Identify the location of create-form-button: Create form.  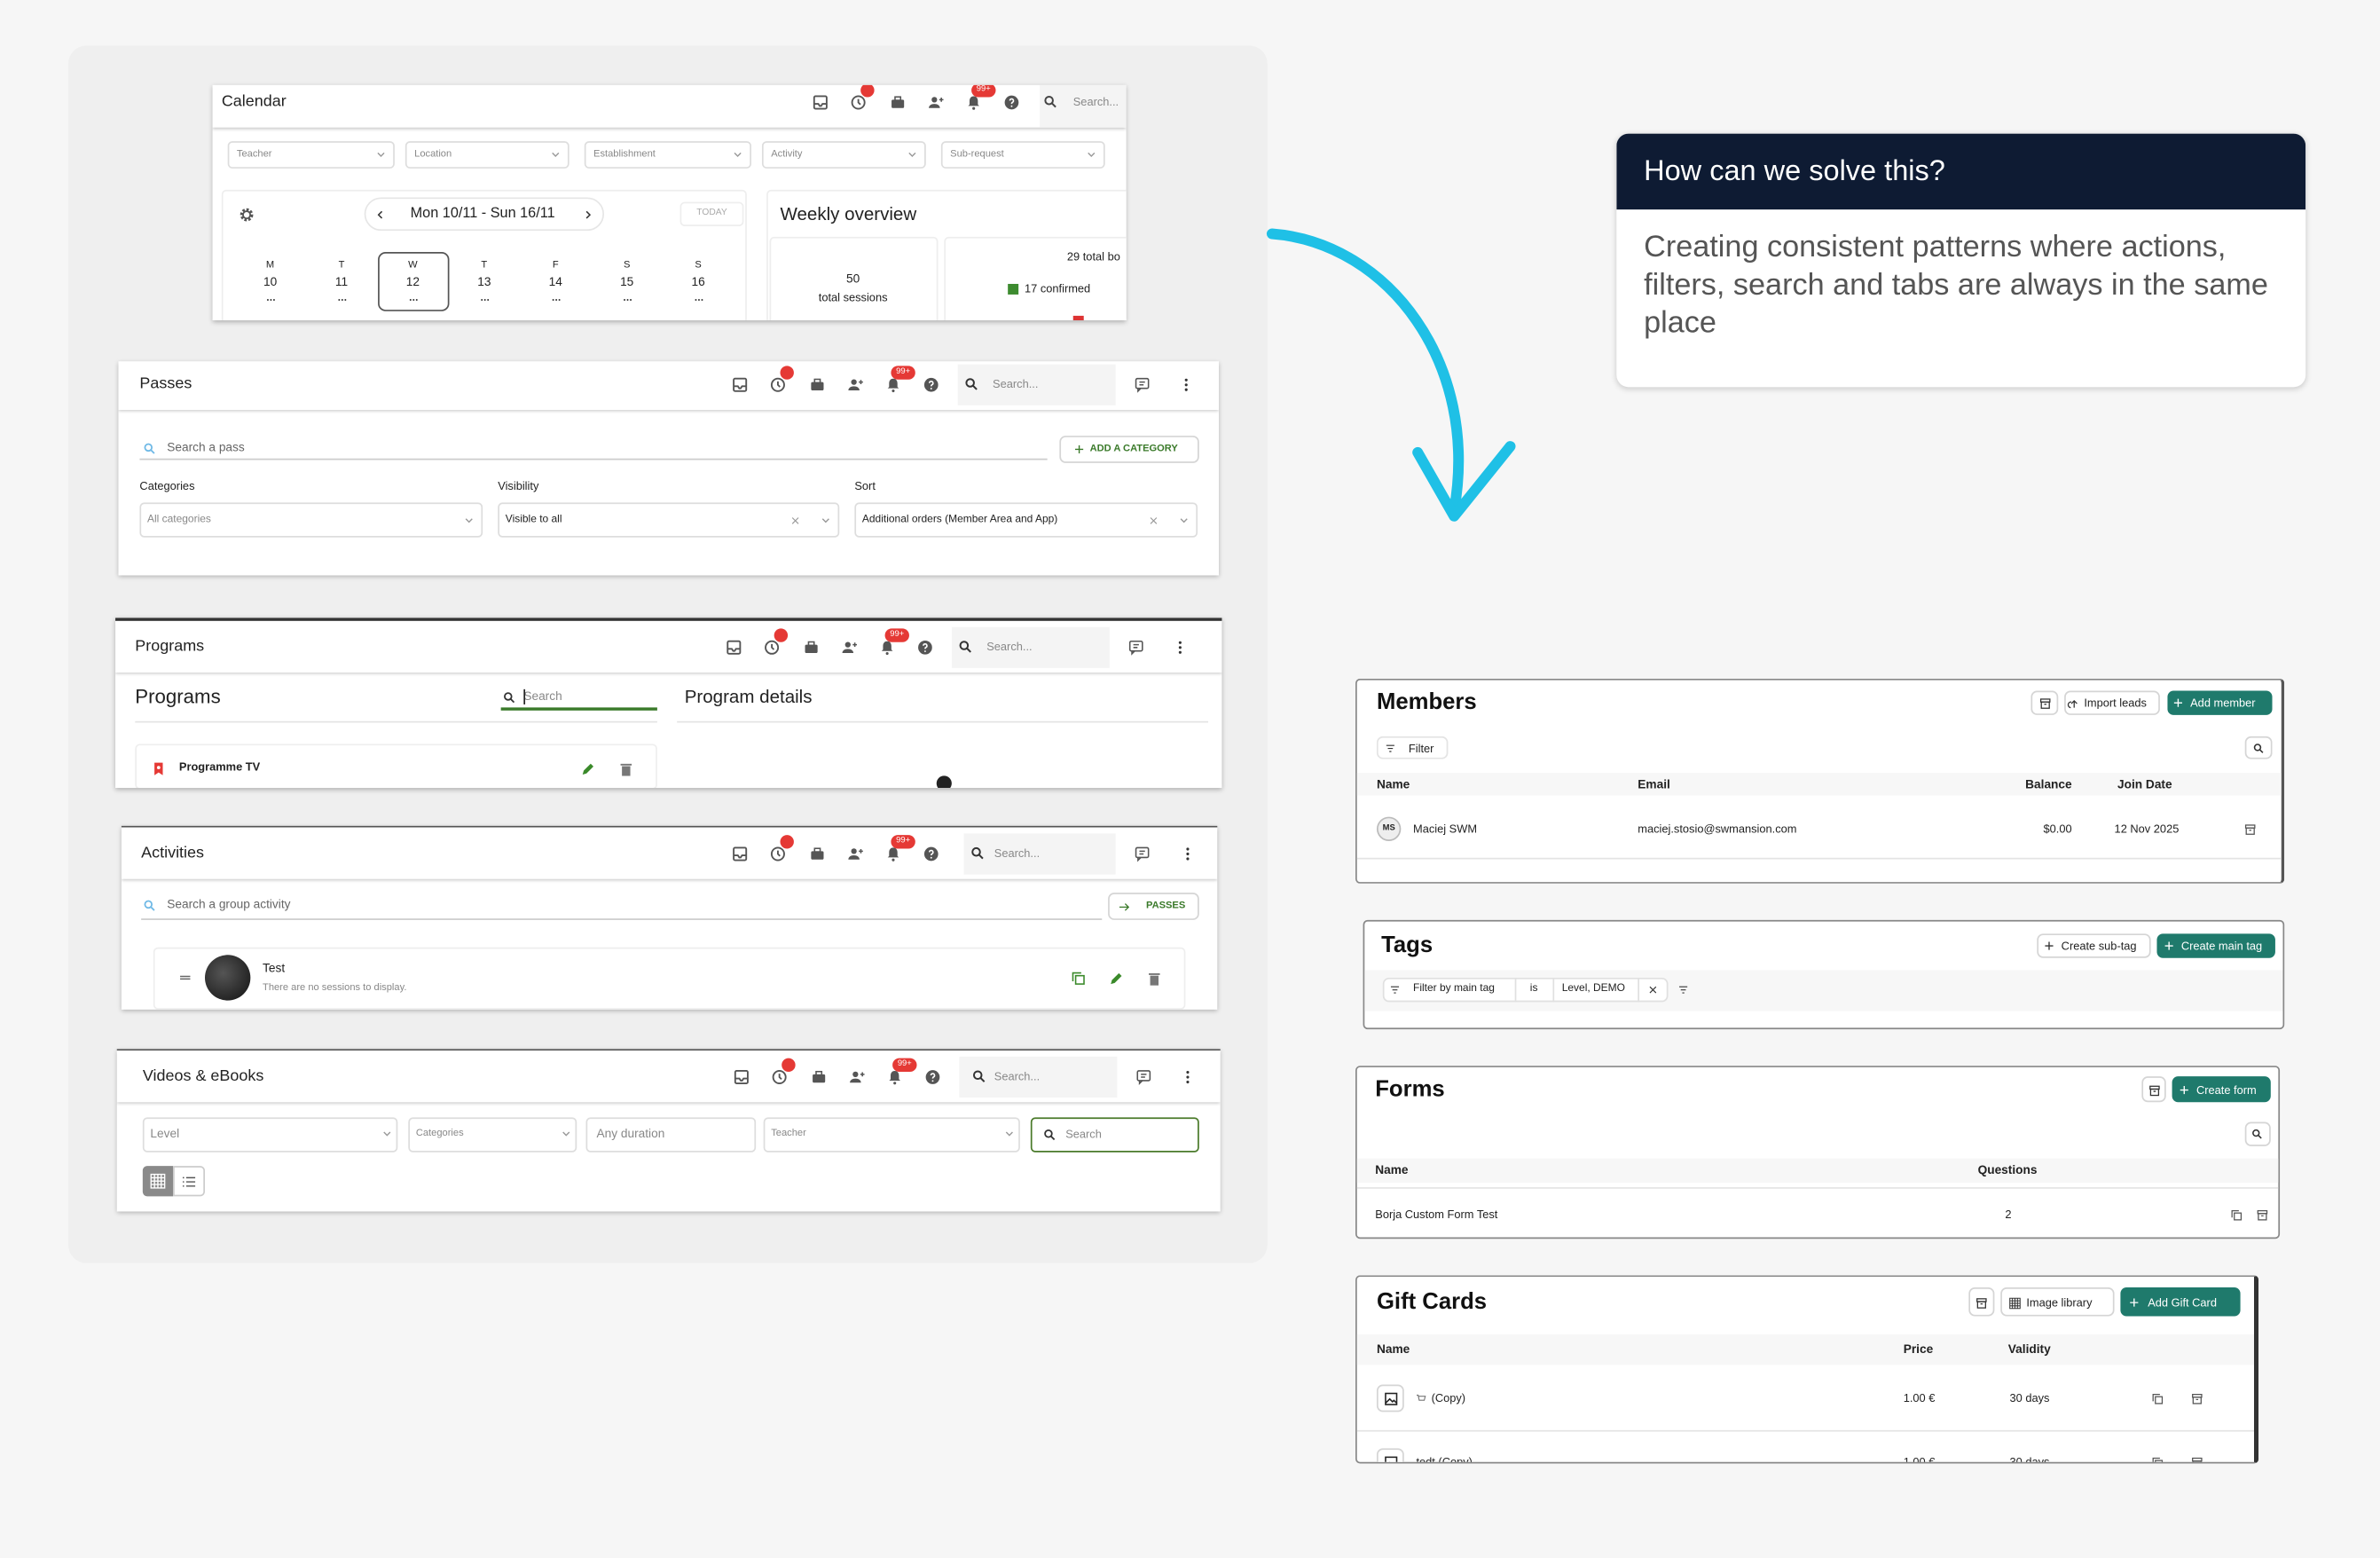
(2226, 1090).